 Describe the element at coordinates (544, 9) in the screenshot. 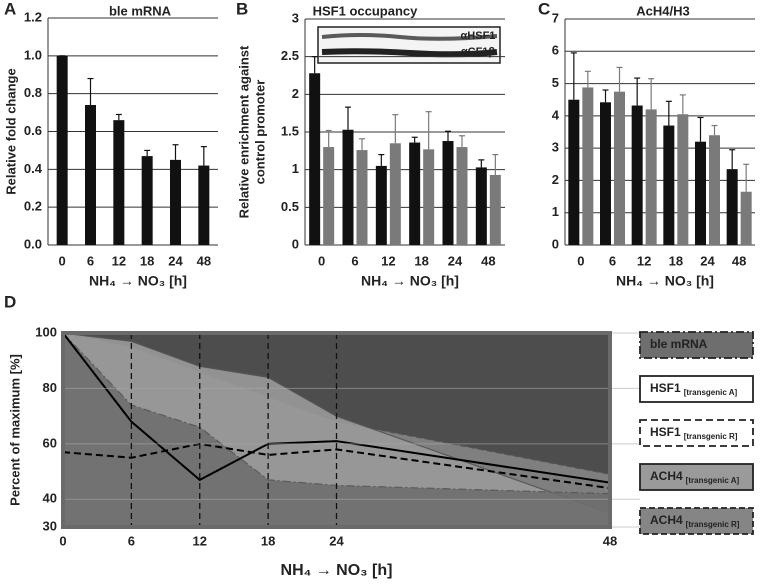

I see `panel-letter: C` at that location.